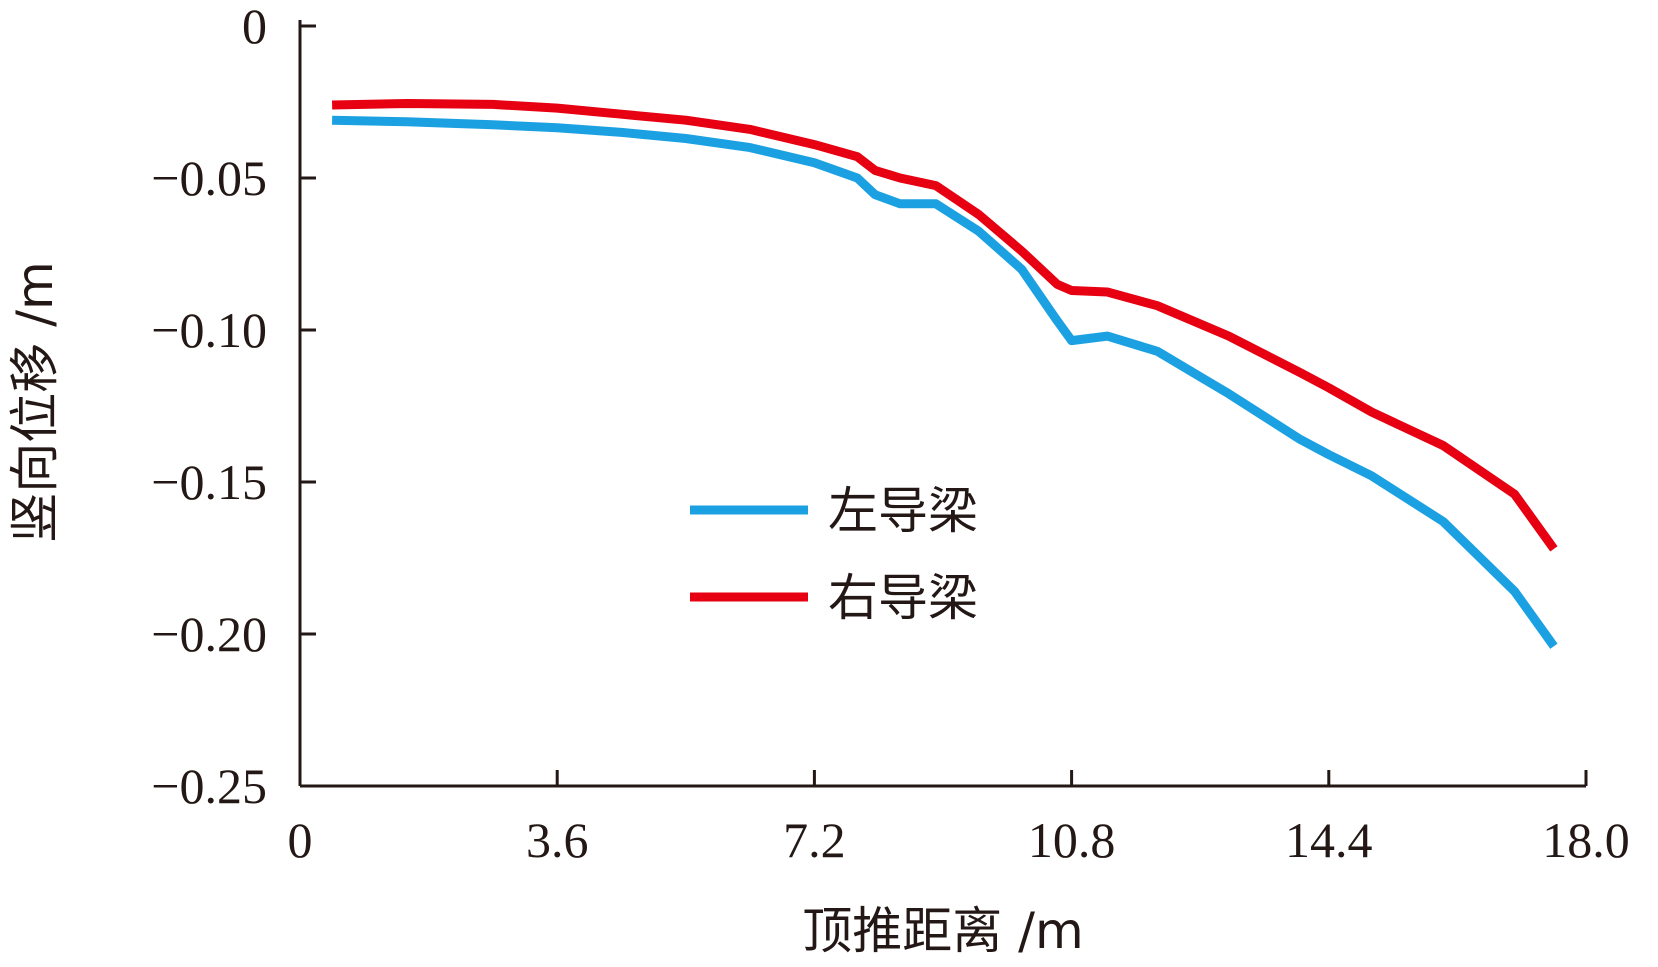 This screenshot has width=1658, height=967. What do you see at coordinates (942, 931) in the screenshot?
I see `x-axis-title: 顶推距离 /m` at bounding box center [942, 931].